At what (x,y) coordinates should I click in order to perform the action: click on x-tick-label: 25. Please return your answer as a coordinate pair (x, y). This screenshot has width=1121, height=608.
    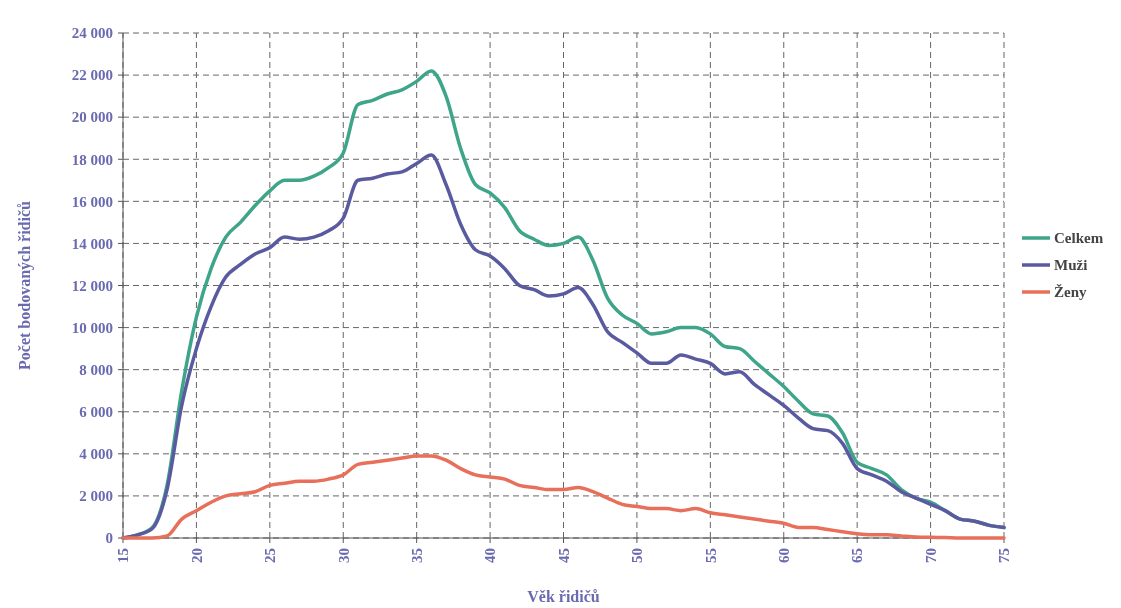
    Looking at the image, I should click on (270, 555).